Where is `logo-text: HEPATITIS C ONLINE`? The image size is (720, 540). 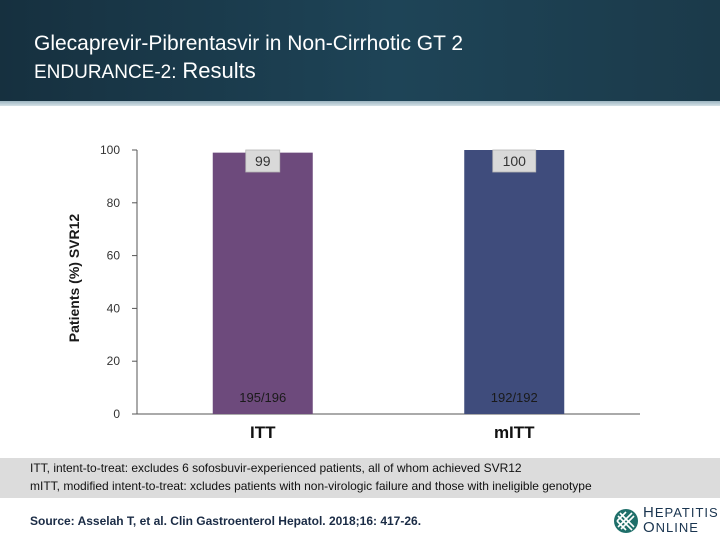
logo-text: HEPATITIS C ONLINE is located at coordinates (681, 520).